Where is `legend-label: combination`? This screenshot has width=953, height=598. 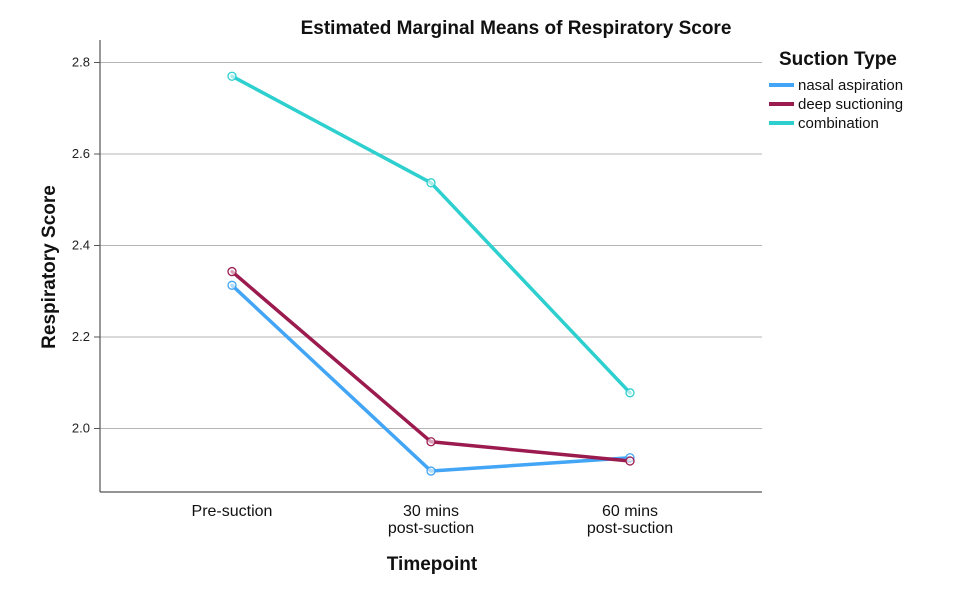 legend-label: combination is located at coordinates (838, 123).